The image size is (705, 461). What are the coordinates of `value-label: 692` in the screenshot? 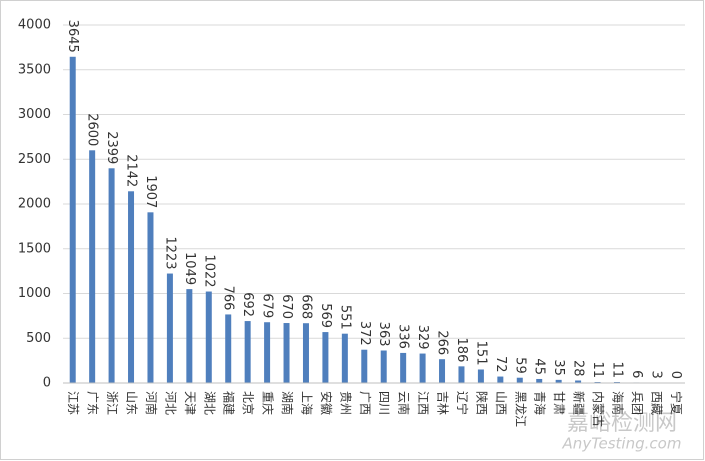 It's located at (247, 304).